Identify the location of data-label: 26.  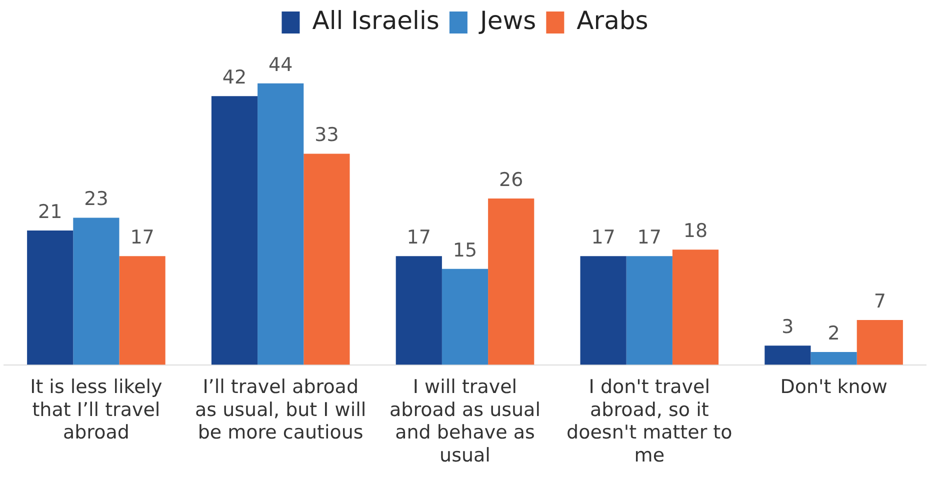
(511, 179).